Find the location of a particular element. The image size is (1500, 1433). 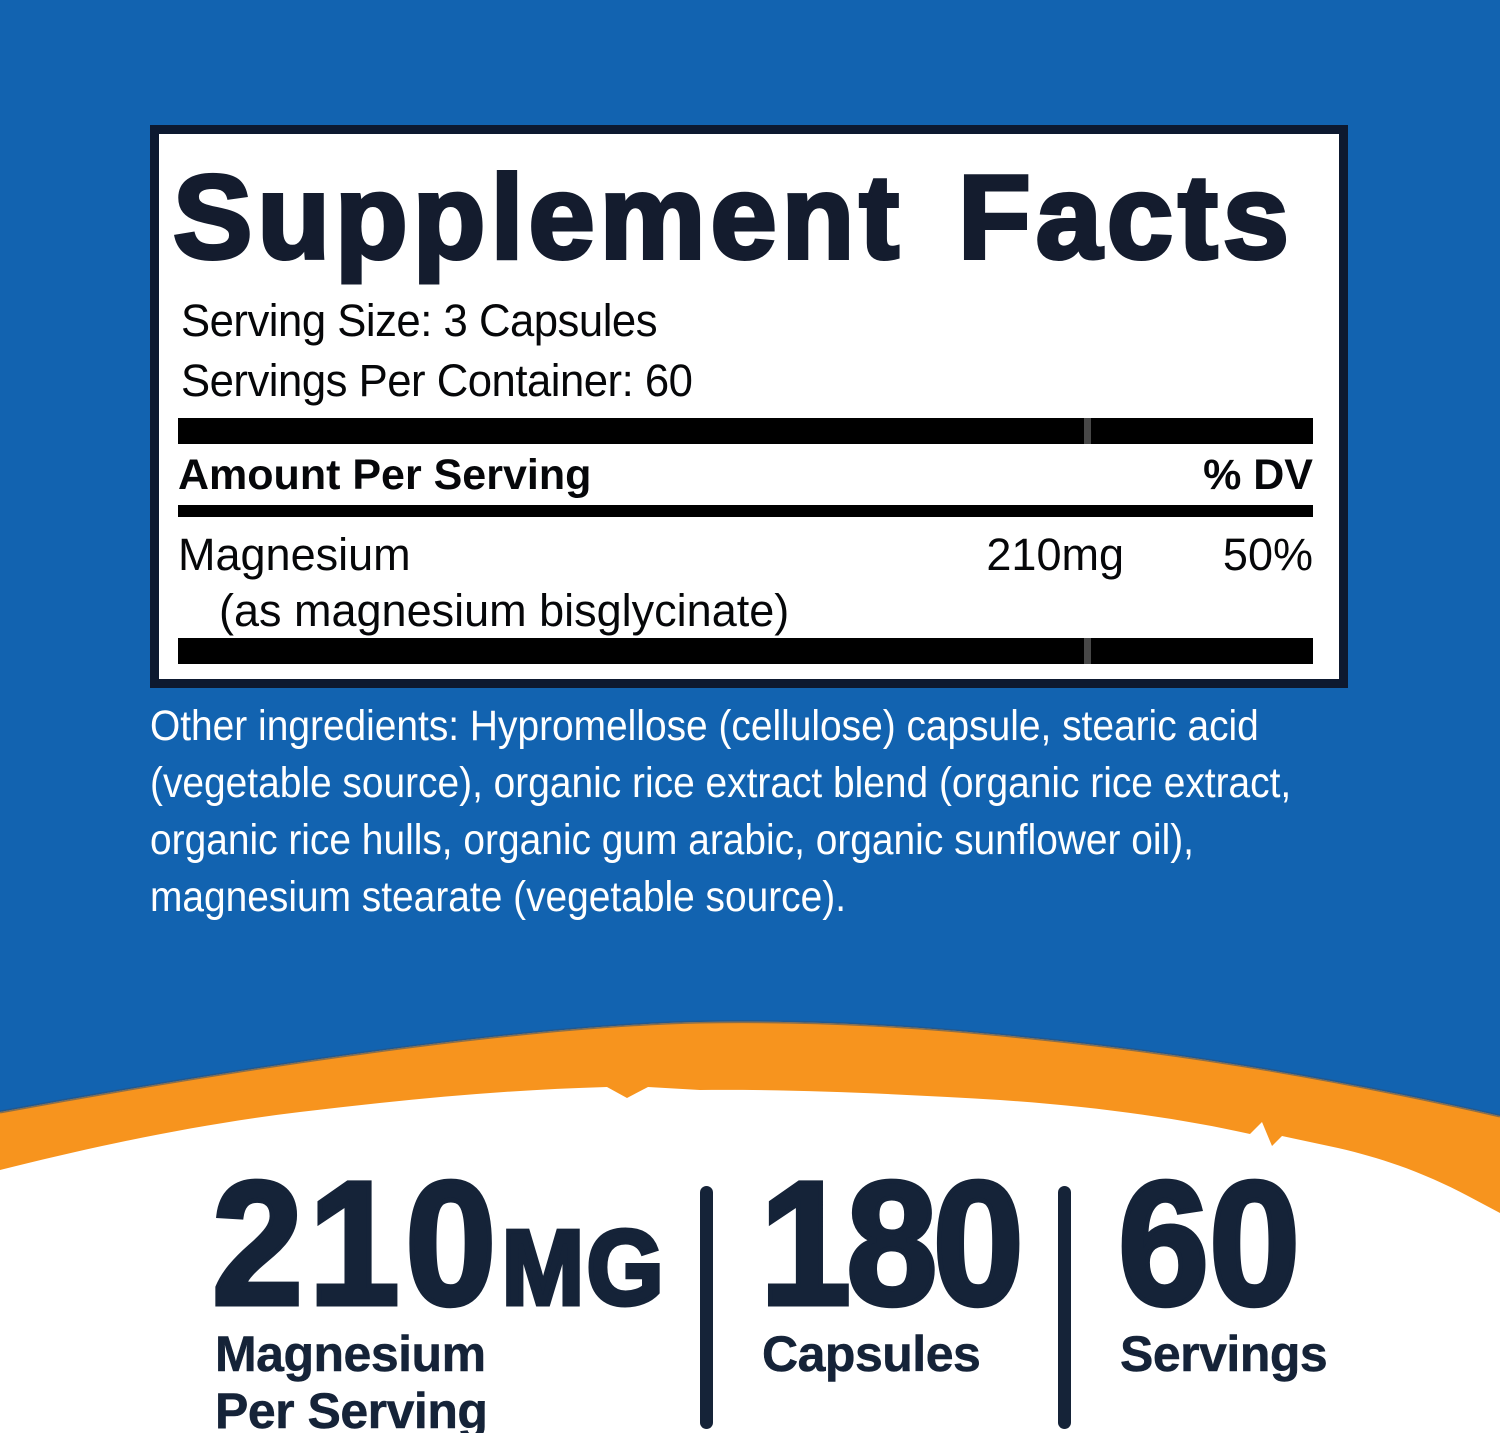

stat-label-line: Capsules is located at coordinates (871, 1354).